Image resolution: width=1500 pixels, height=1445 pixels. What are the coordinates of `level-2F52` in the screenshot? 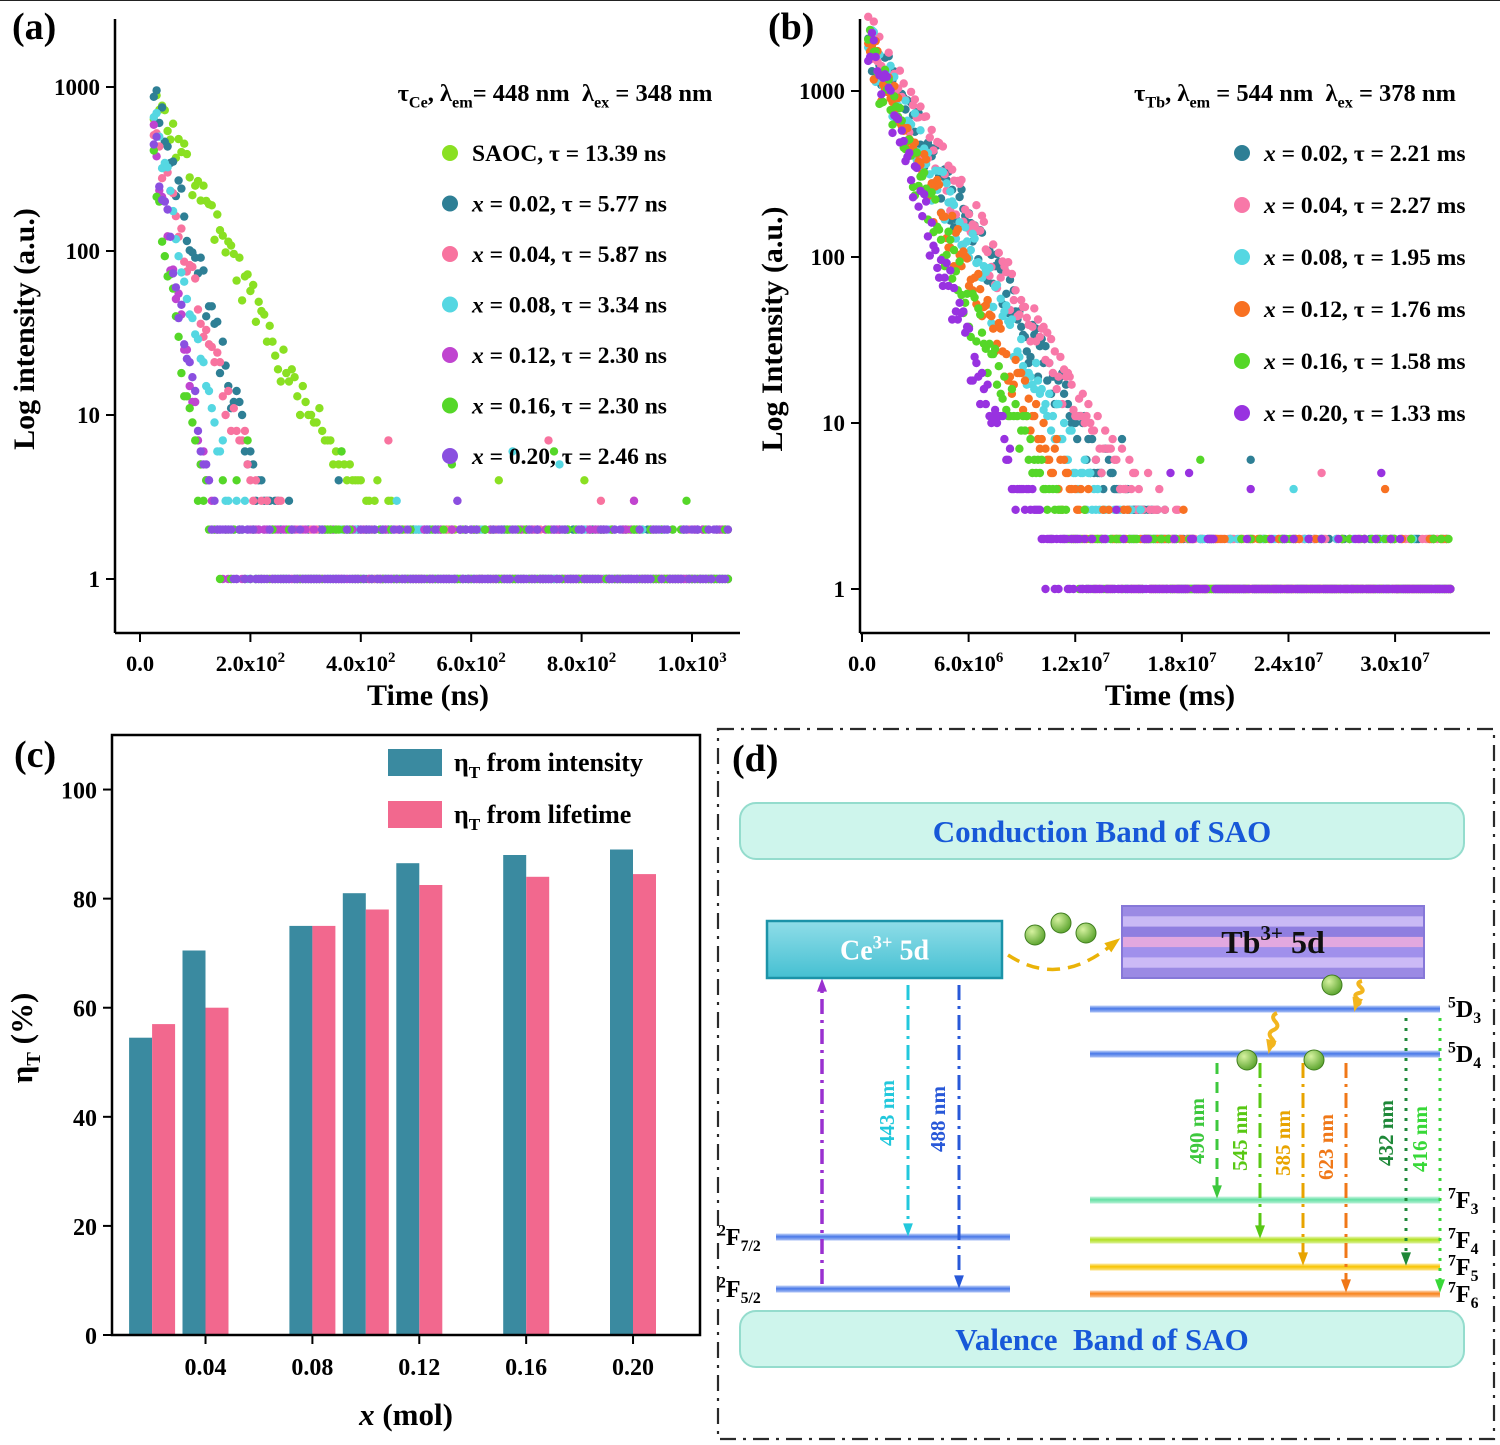 It's located at (893, 1289).